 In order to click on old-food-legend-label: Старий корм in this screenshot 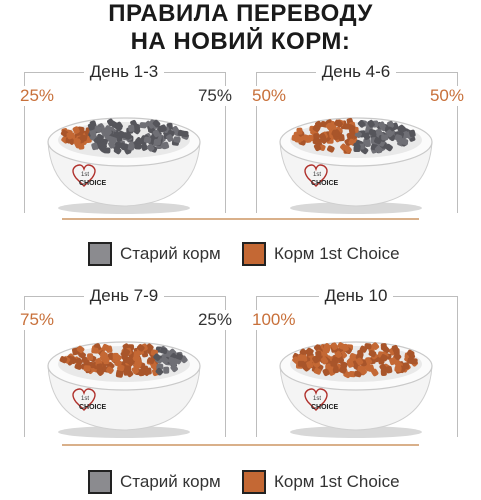, I will do `click(170, 481)`.